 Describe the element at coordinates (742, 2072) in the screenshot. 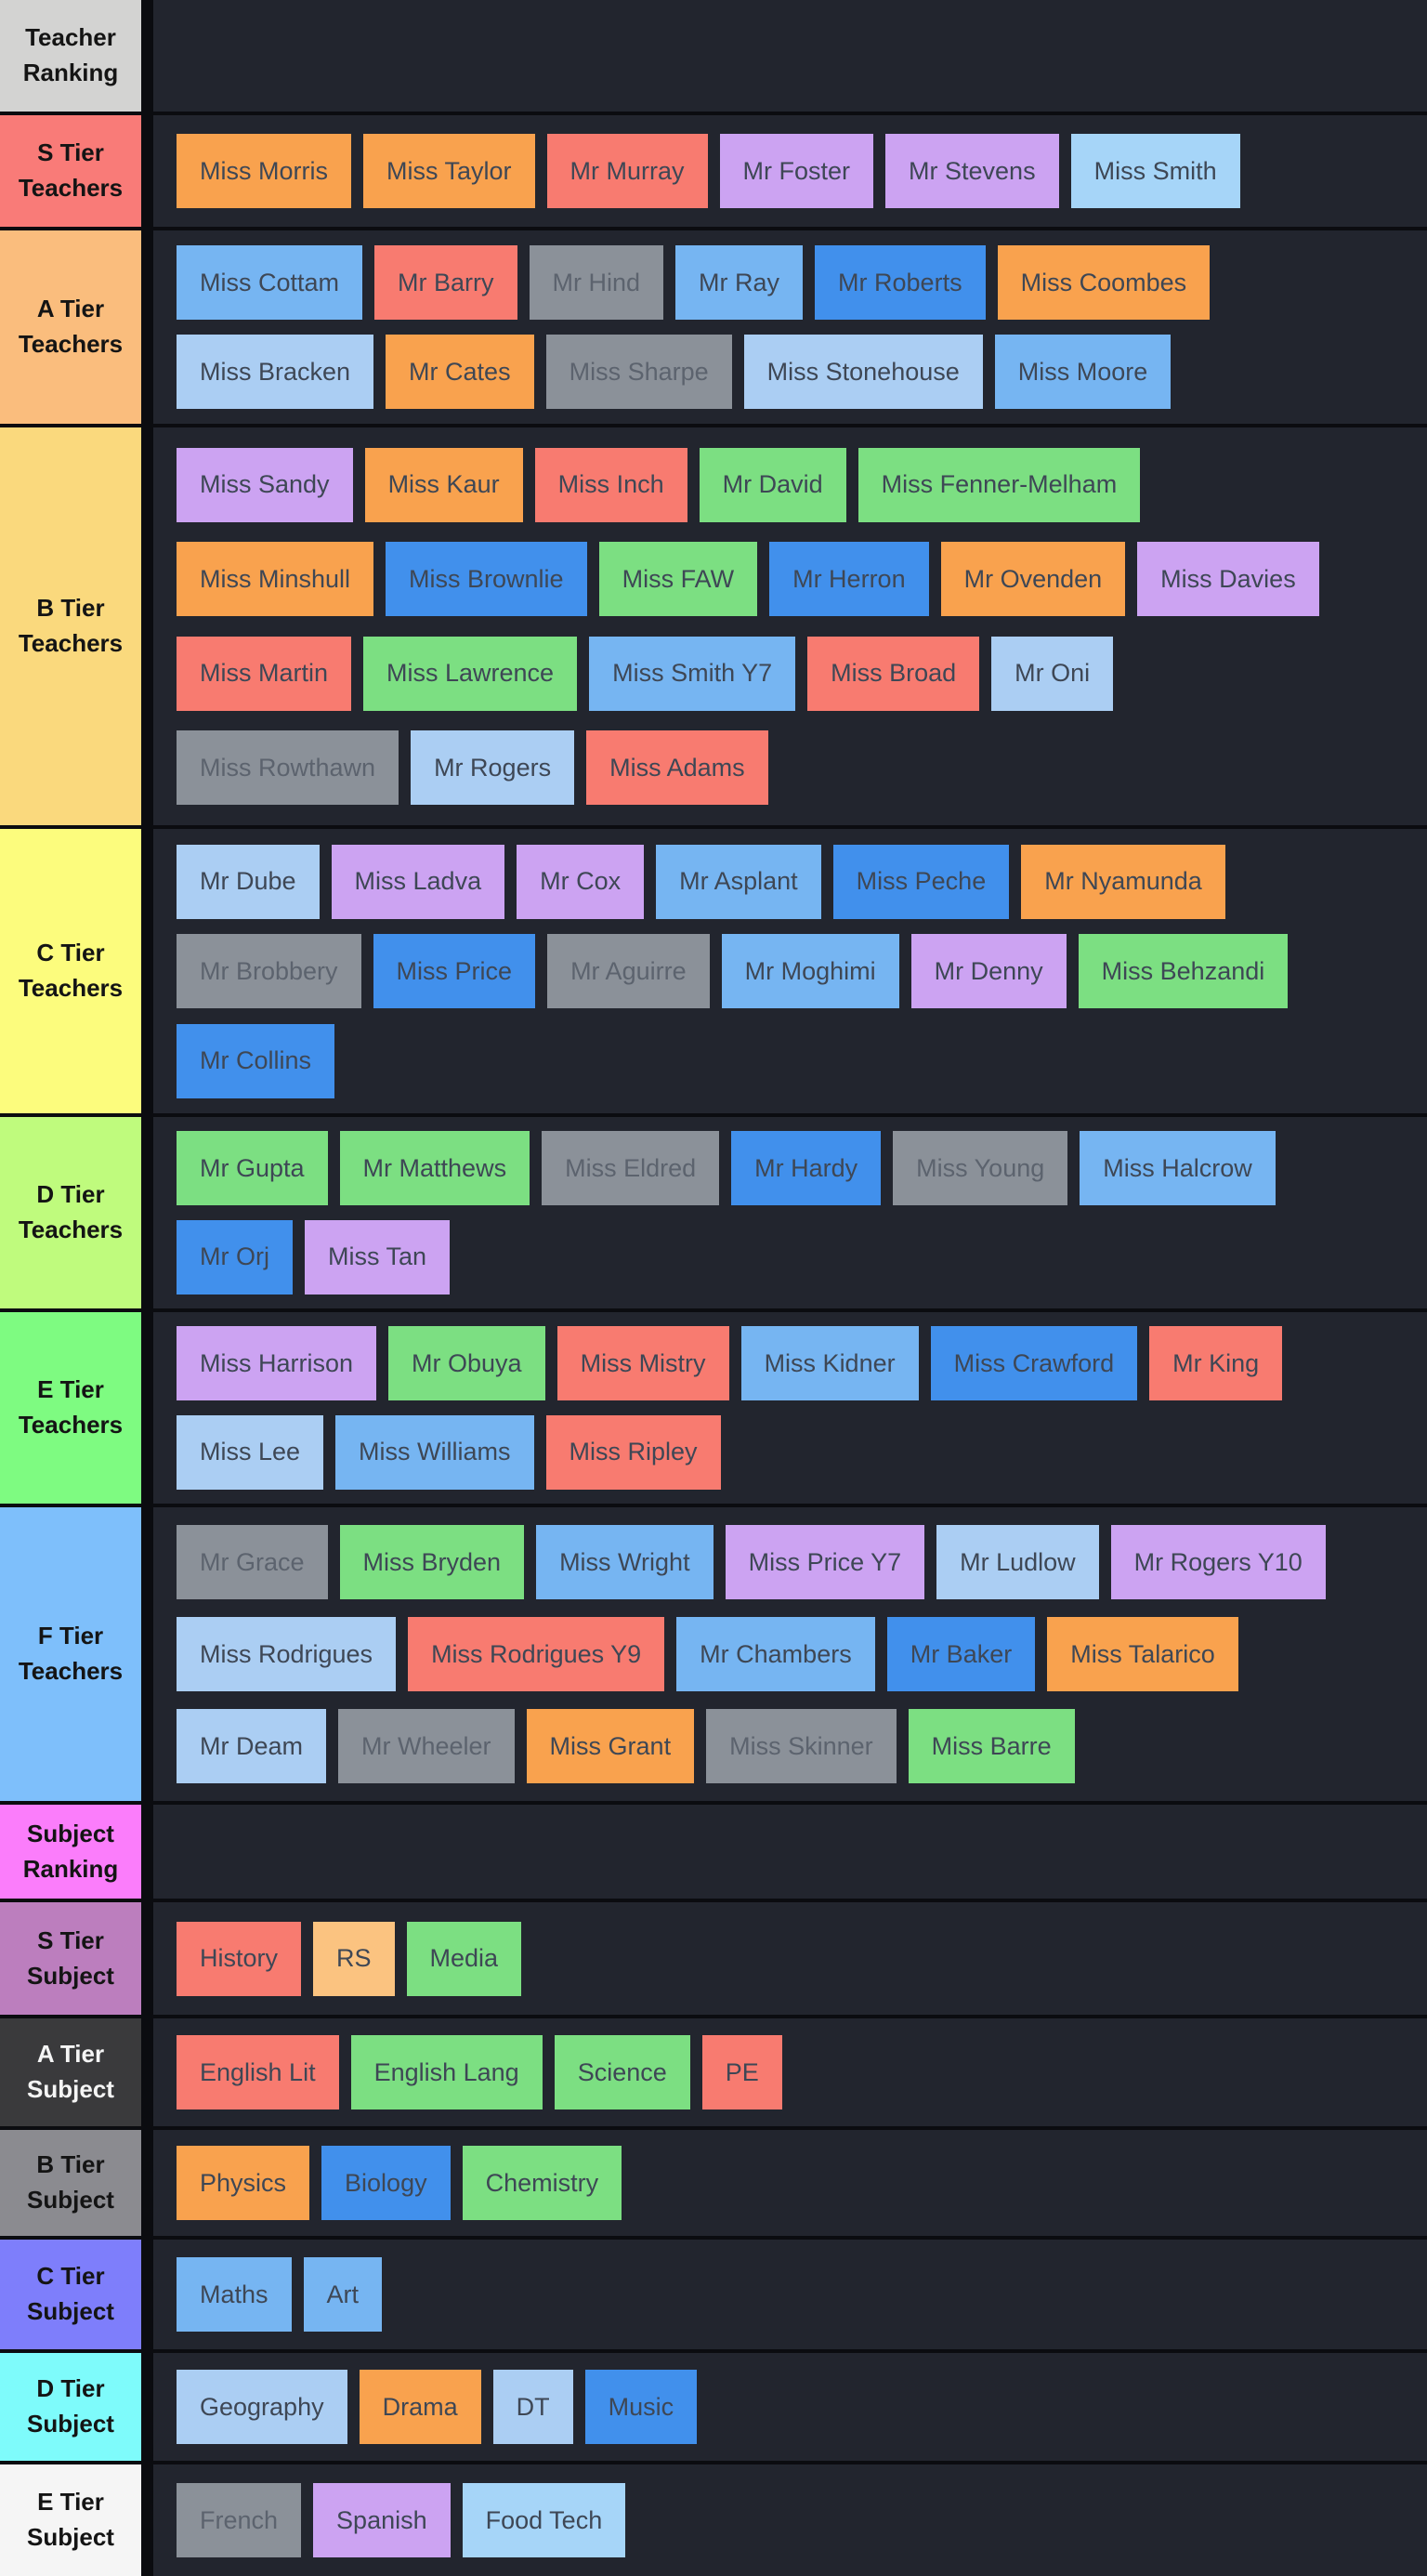

I see `tier-item: PE` at that location.